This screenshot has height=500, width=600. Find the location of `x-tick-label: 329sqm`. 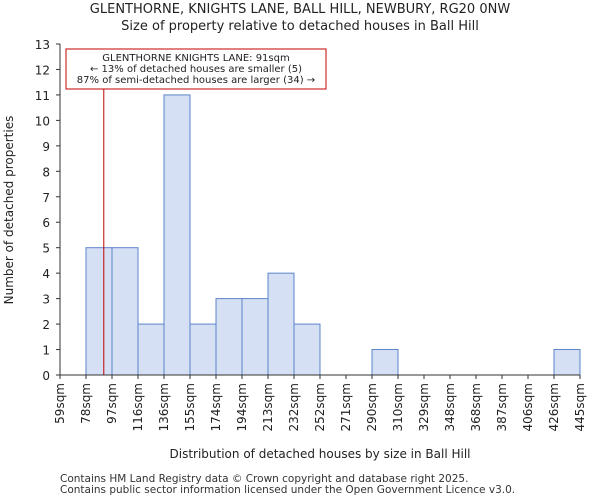

x-tick-label: 329sqm is located at coordinates (424, 407).